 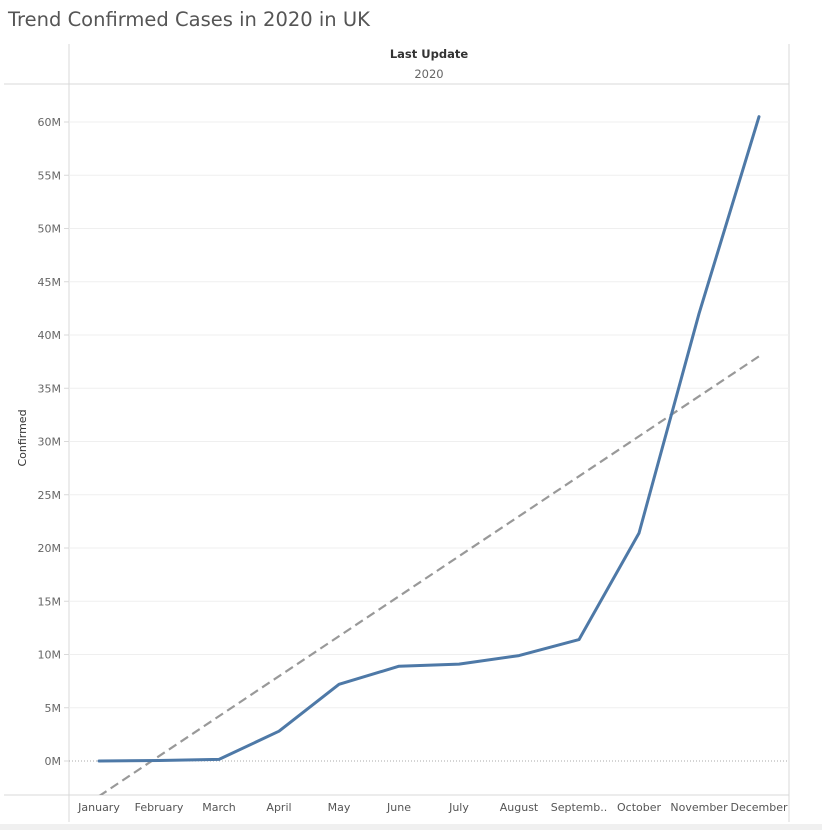 What do you see at coordinates (339, 807) in the screenshot?
I see `x-tick-label: May` at bounding box center [339, 807].